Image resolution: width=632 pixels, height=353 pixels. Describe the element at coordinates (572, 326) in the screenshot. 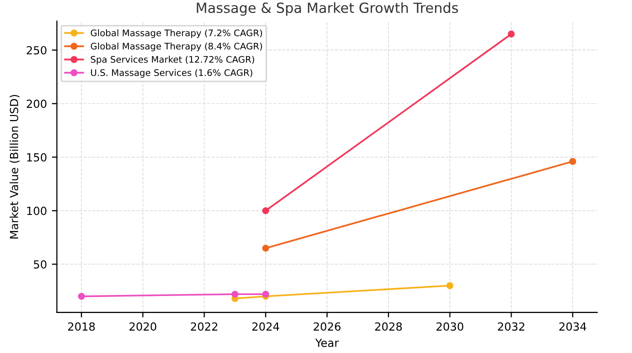

I see `x-tick-label: 2034` at that location.